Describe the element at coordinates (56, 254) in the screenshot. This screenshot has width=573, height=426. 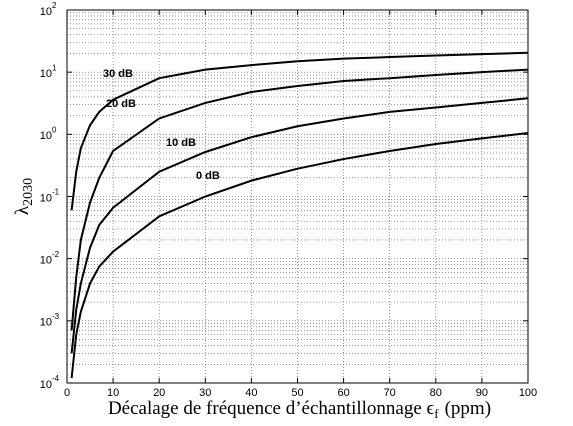
I see `y-tick-exponent: -2` at that location.